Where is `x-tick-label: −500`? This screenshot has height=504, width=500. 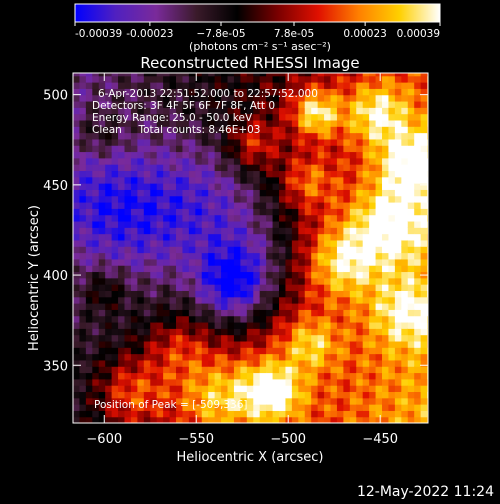
x-tick-label: −500 is located at coordinates (288, 439).